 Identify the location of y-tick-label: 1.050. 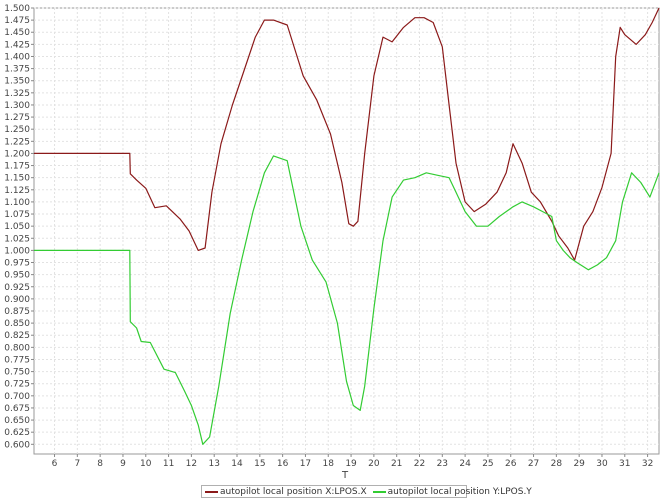
(17, 227).